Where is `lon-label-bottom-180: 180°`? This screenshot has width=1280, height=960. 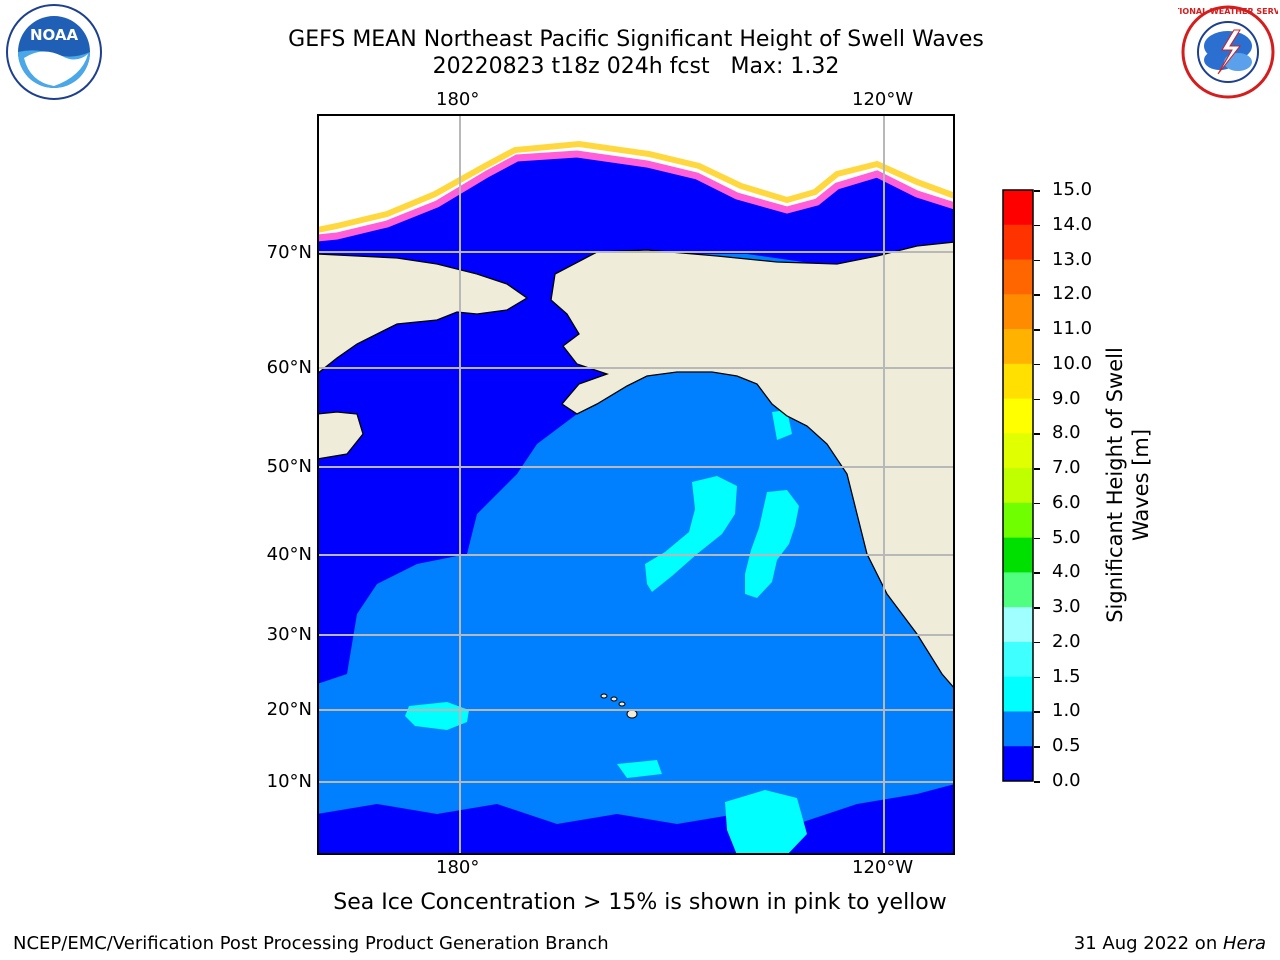
lon-label-bottom-180: 180° is located at coordinates (458, 867).